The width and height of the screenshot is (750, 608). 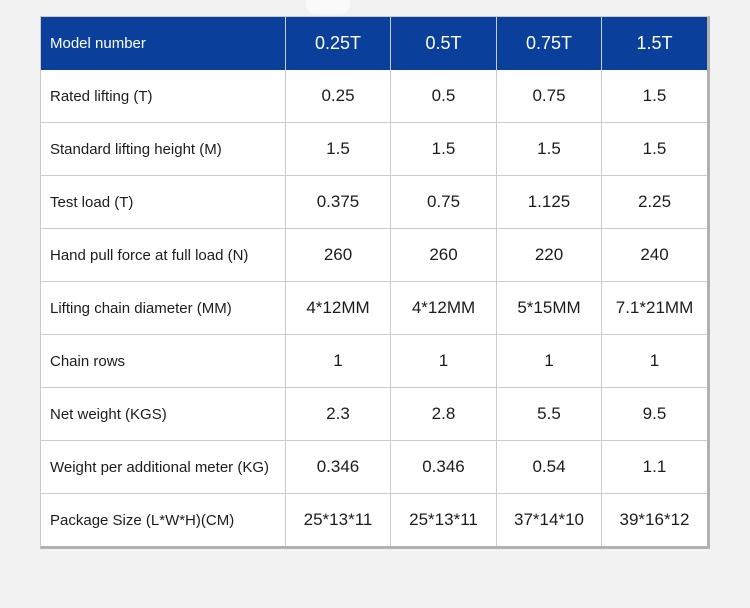 I want to click on table-row: Chain rows 1 1 1 1, so click(x=374, y=361).